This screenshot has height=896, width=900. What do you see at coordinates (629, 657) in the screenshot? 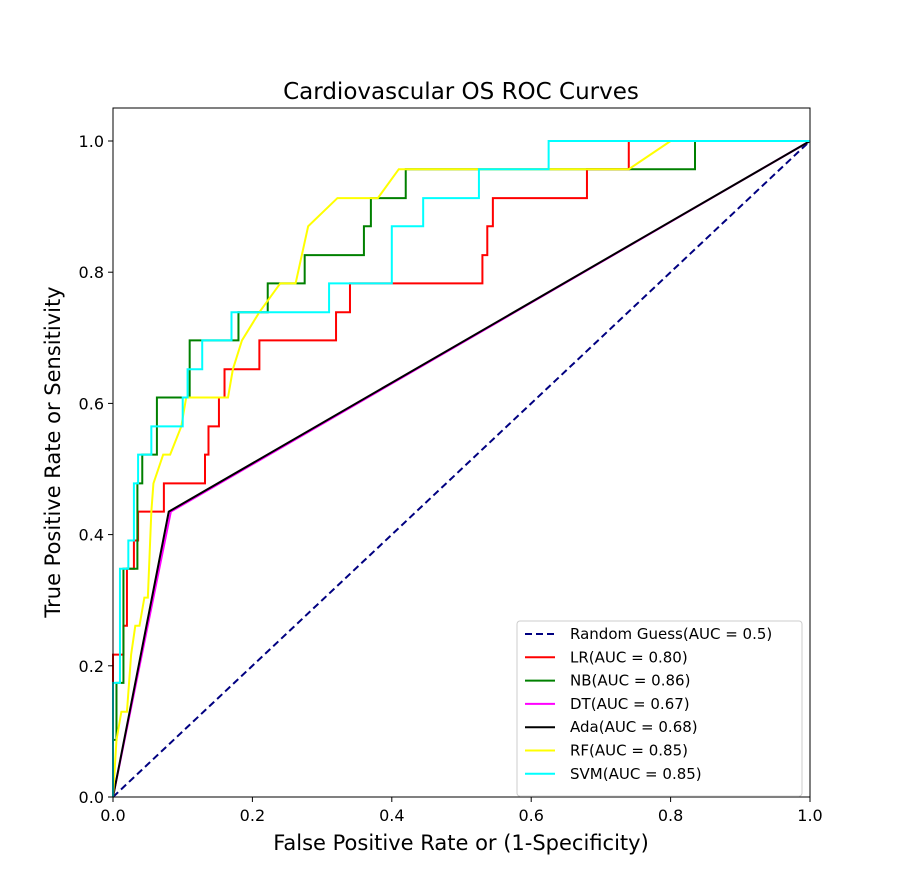
I see `legend-label: LR(AUC = 0.80)` at bounding box center [629, 657].